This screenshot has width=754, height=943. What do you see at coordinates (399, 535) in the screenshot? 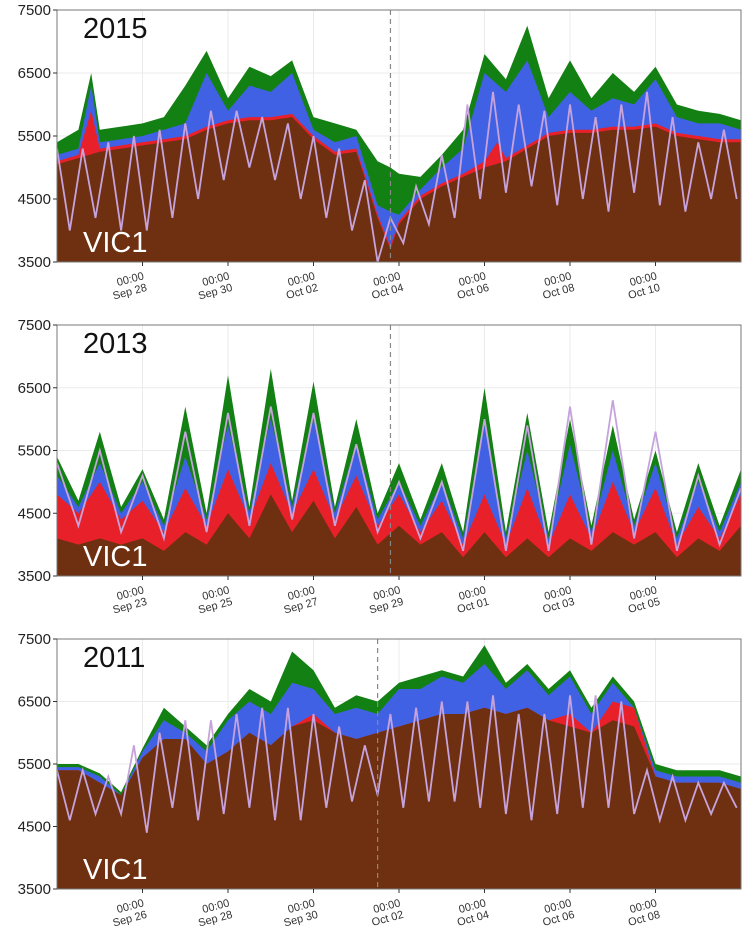
I see `area-series-brown` at bounding box center [399, 535].